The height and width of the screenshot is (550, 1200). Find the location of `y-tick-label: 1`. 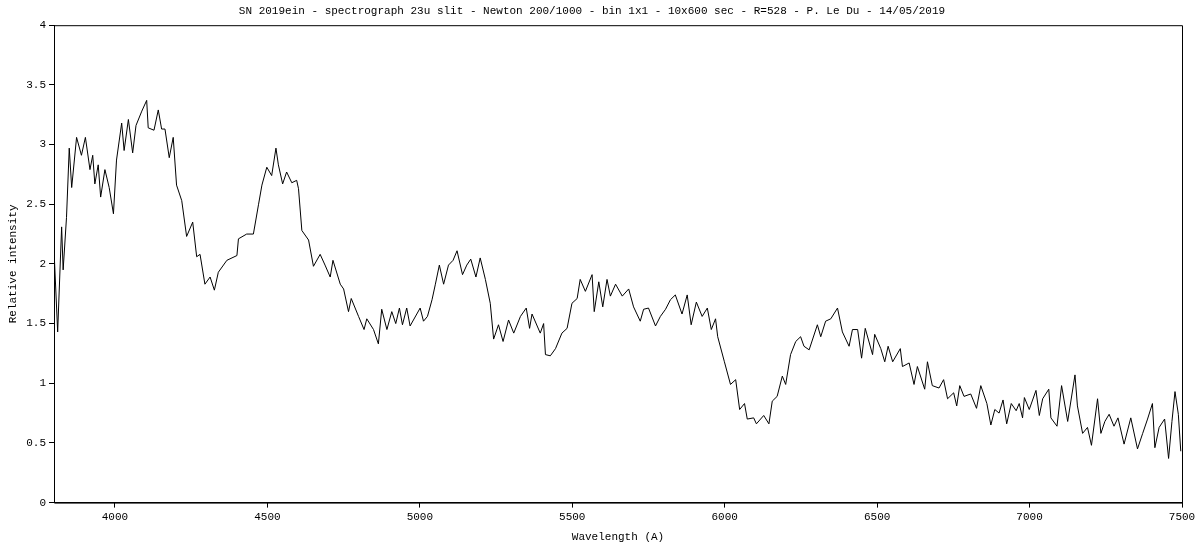

y-tick-label: 1 is located at coordinates (43, 383).